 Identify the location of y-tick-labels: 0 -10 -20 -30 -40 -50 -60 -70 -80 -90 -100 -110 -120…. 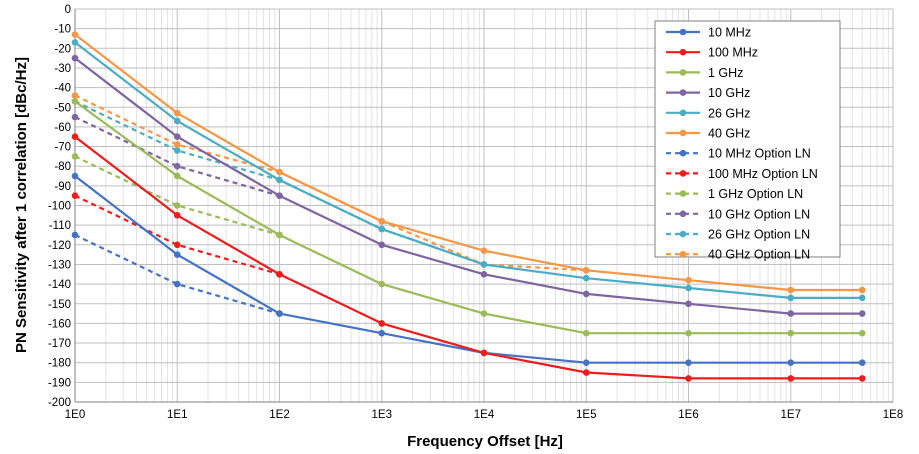
(59, 206).